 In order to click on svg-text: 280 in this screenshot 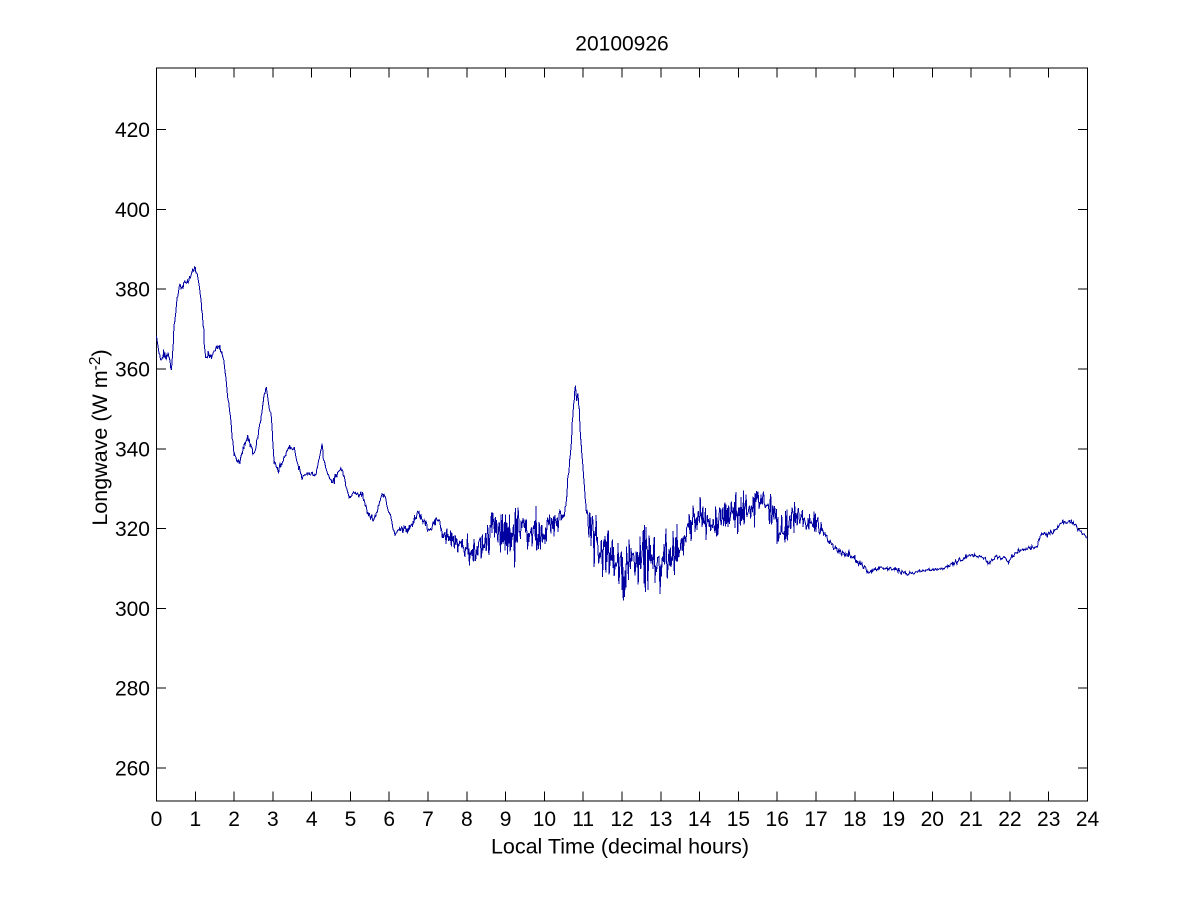, I will do `click(132, 689)`.